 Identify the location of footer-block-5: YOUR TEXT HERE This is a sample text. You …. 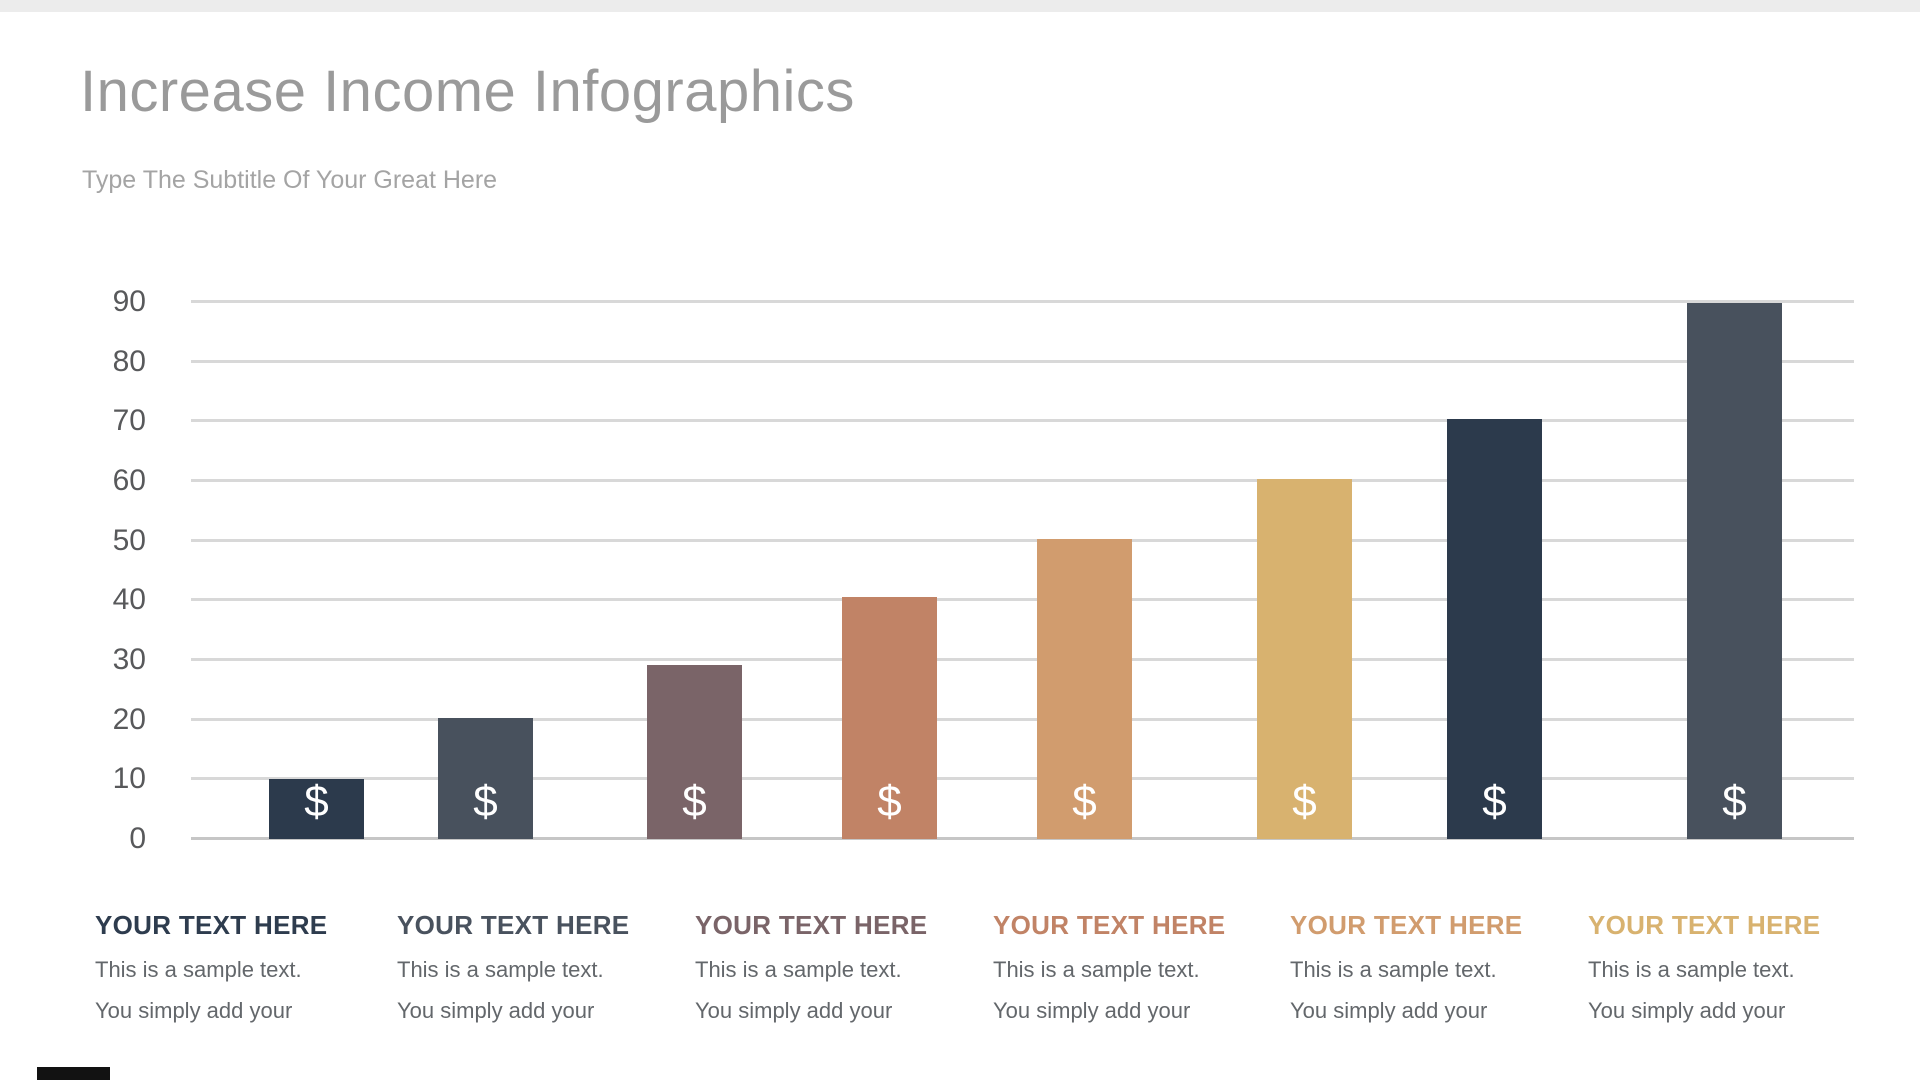
(1427, 966).